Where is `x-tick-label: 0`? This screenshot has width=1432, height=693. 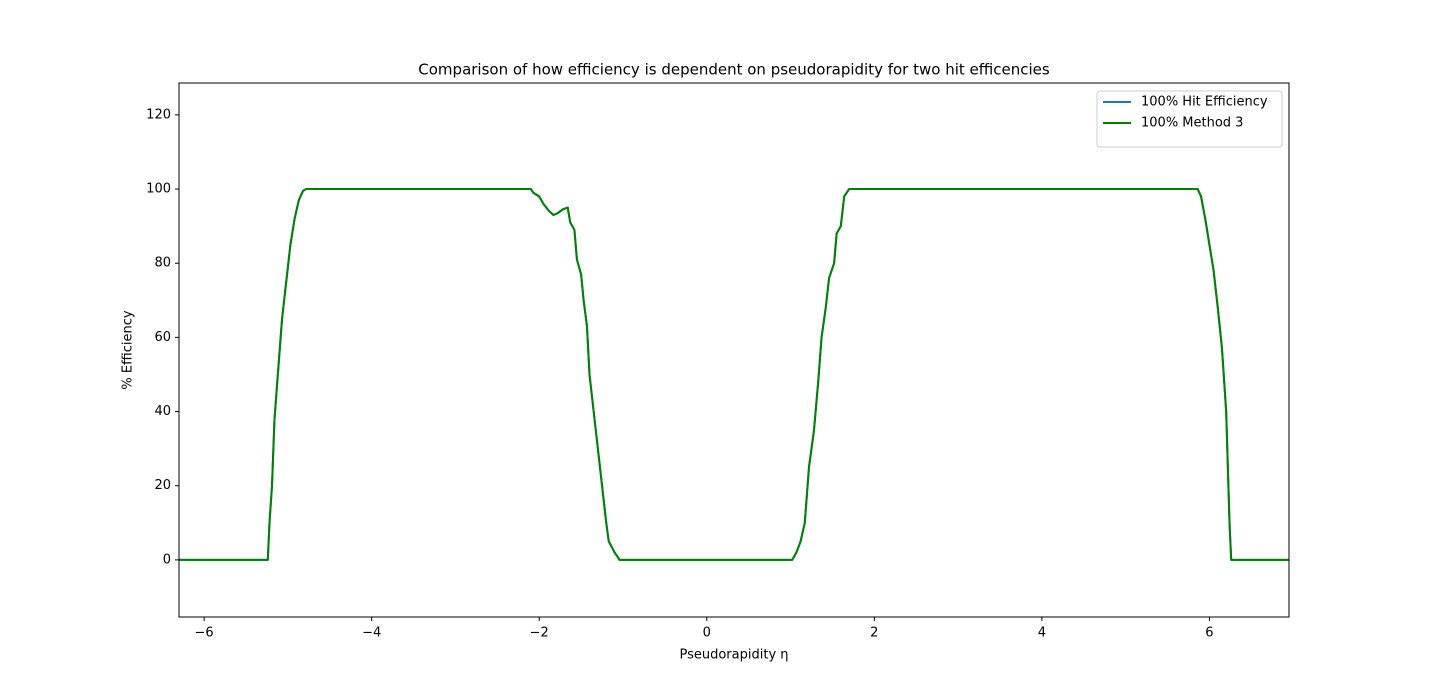 x-tick-label: 0 is located at coordinates (707, 633).